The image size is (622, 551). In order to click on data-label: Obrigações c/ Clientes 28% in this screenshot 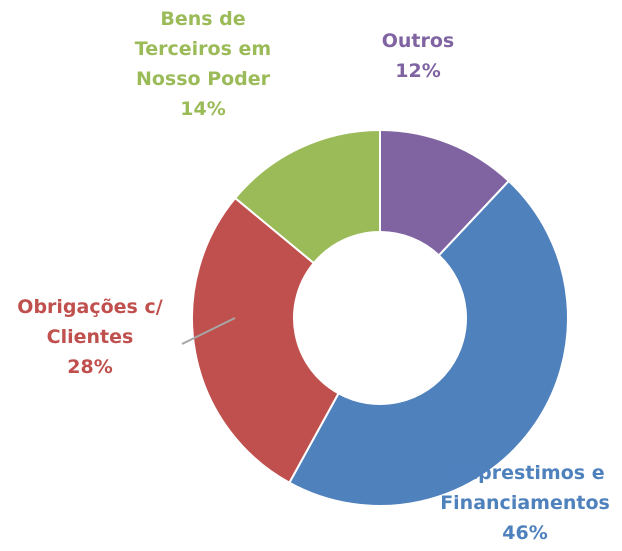, I will do `click(90, 337)`.